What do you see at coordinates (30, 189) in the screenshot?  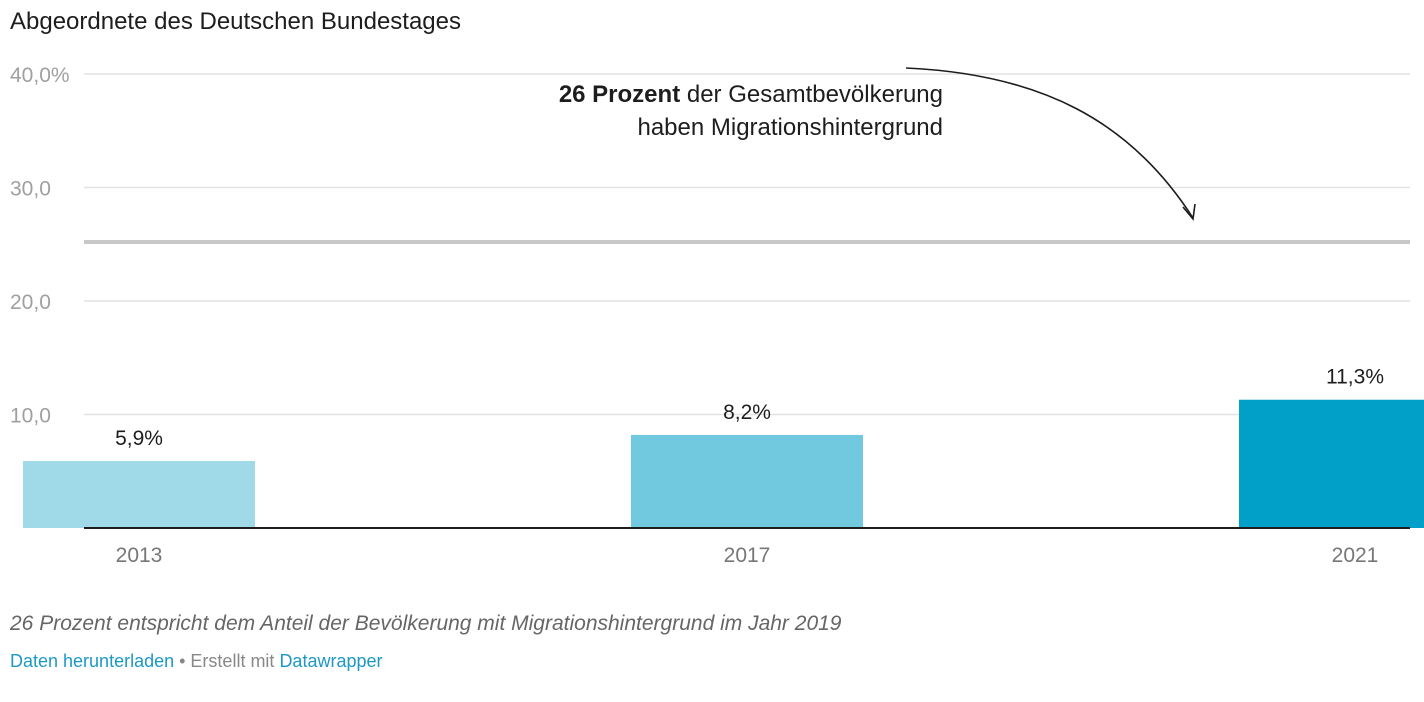 I see `y-tick-label: 30,0` at bounding box center [30, 189].